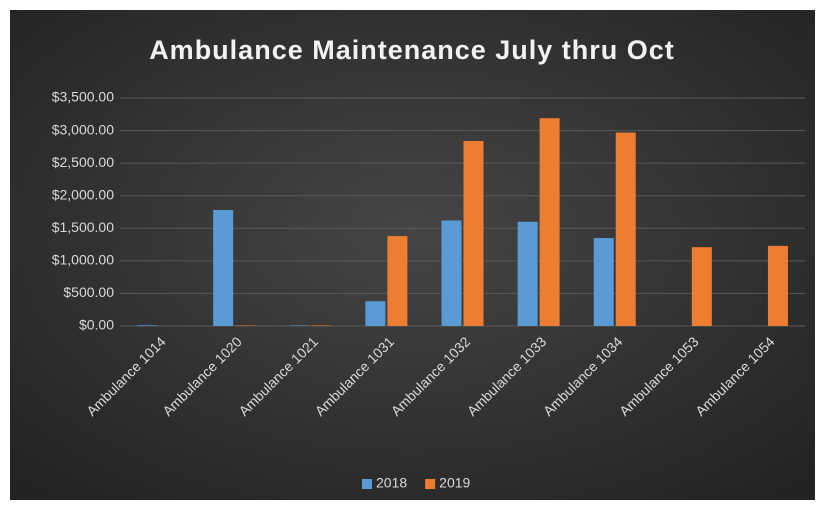 The height and width of the screenshot is (508, 825). Describe the element at coordinates (83, 227) in the screenshot. I see `y-tick-label: $1,500.00` at that location.